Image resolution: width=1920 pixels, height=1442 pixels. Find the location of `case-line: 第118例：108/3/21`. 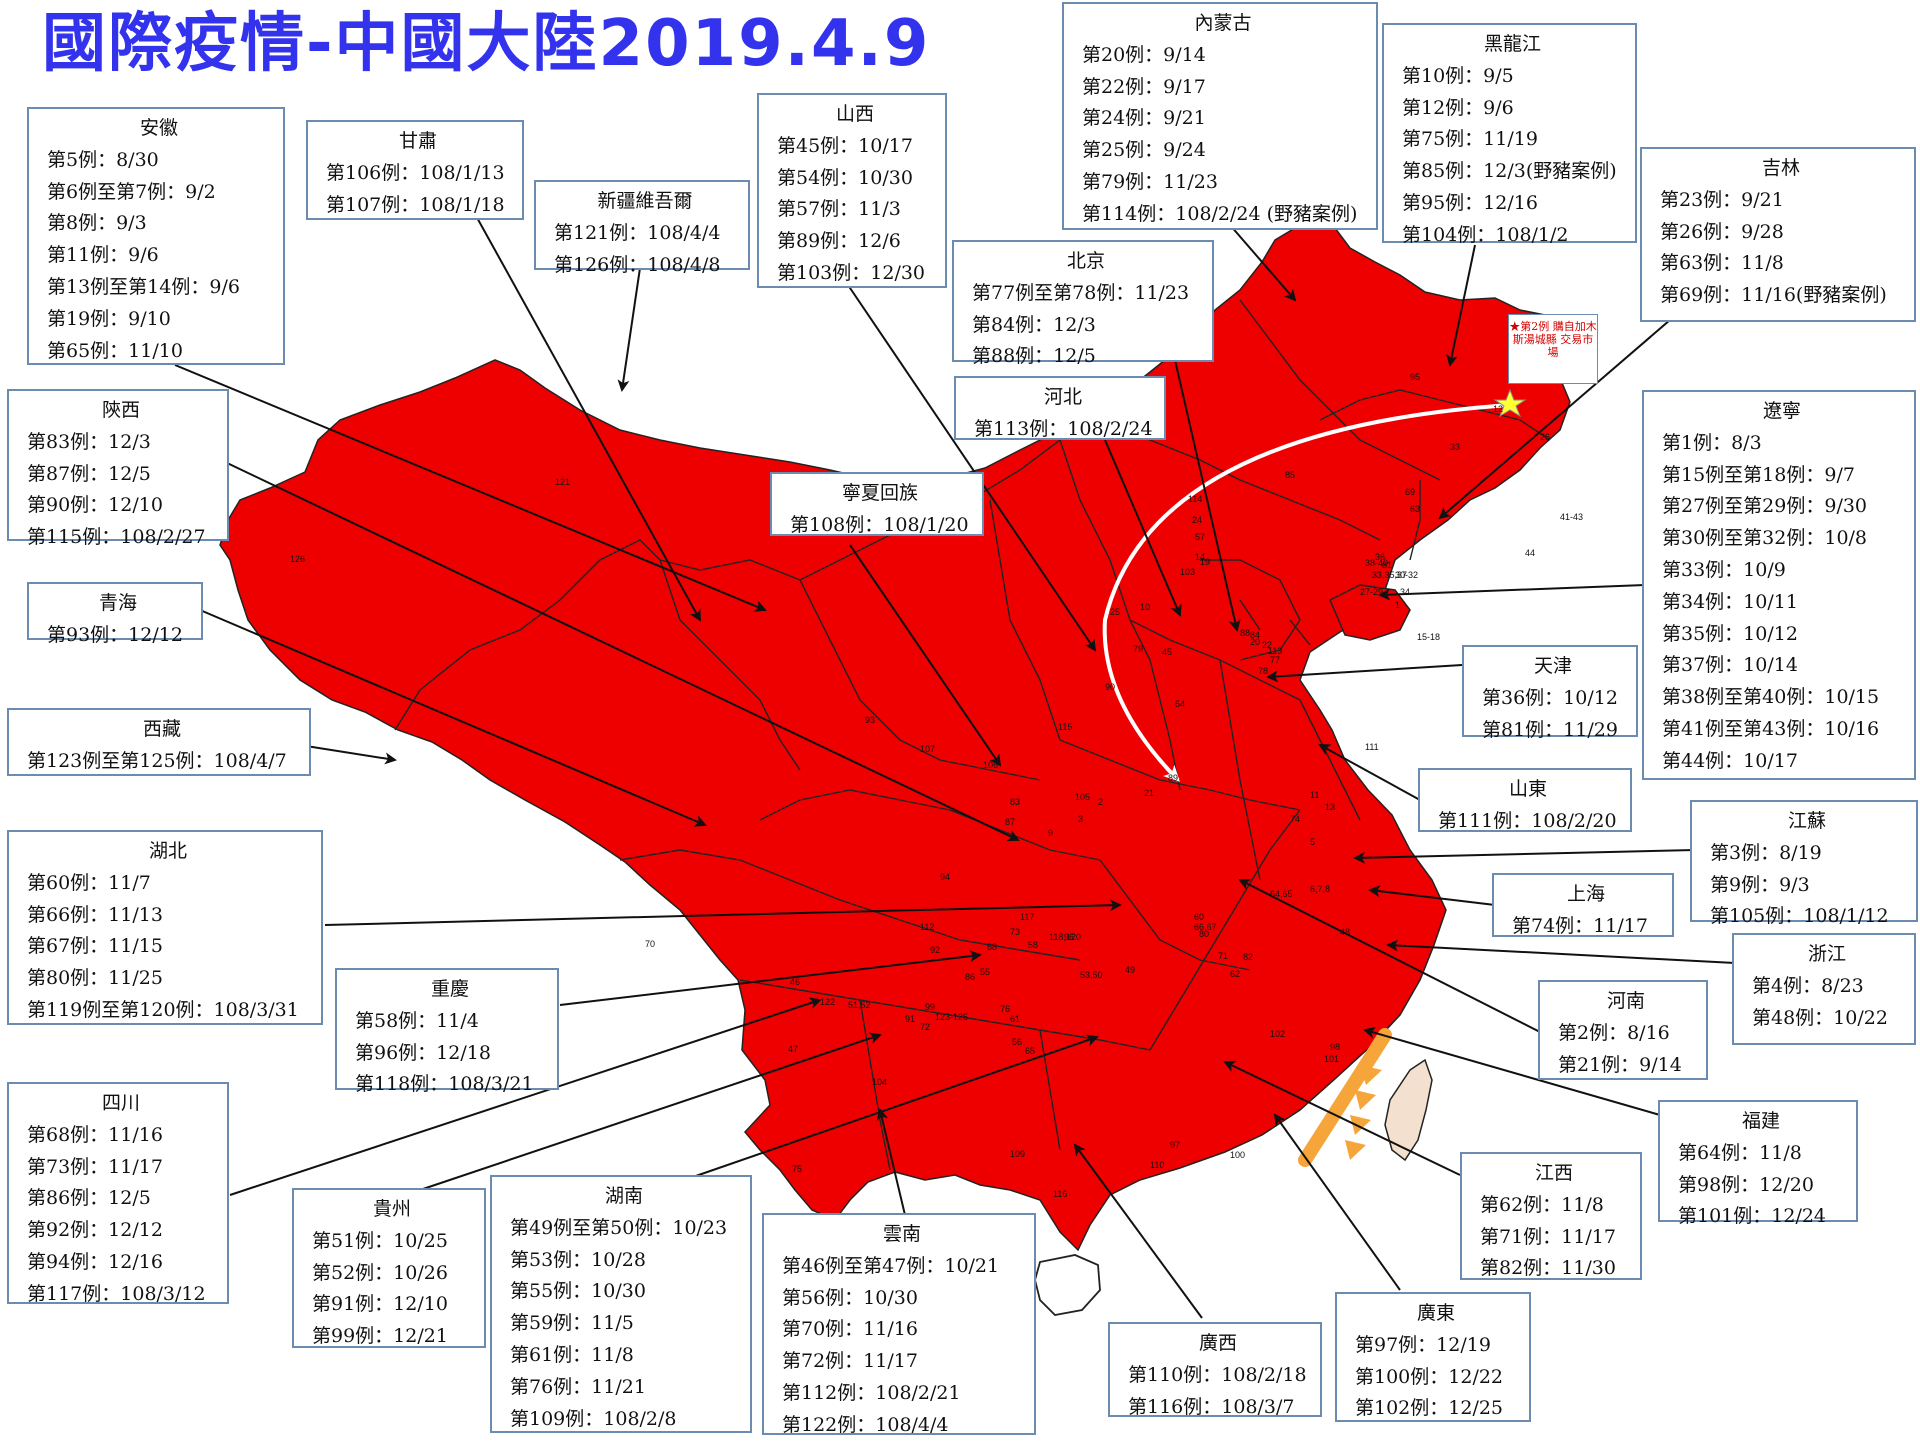

case-line: 第118例：108/3/21 is located at coordinates (444, 1084).